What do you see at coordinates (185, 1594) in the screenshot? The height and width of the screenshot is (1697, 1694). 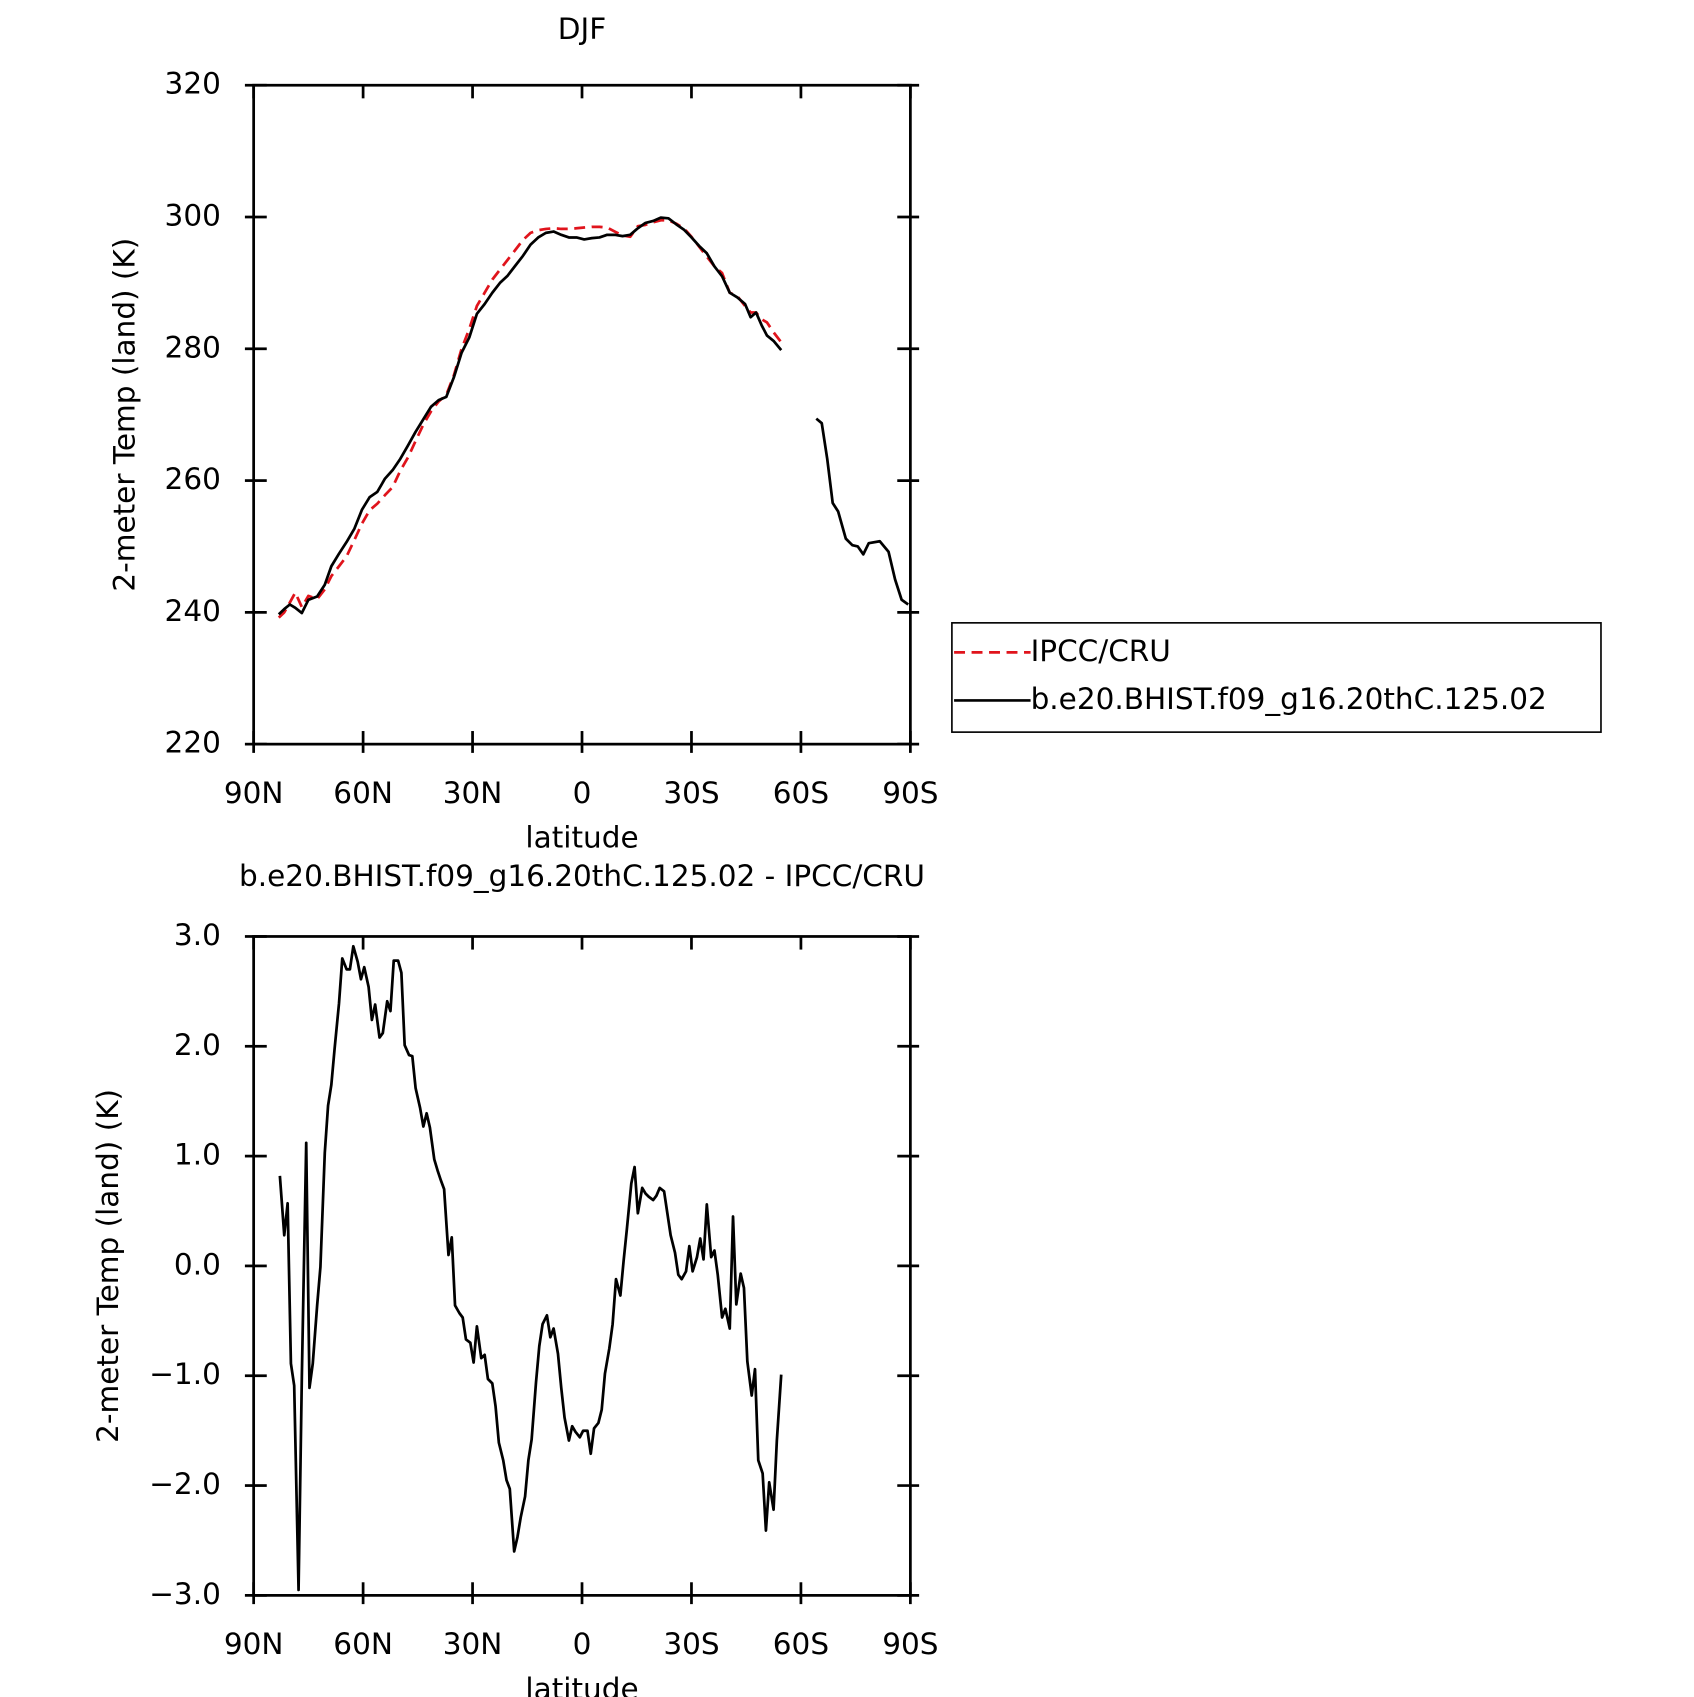 I see `y-tick-label: −3.0` at bounding box center [185, 1594].